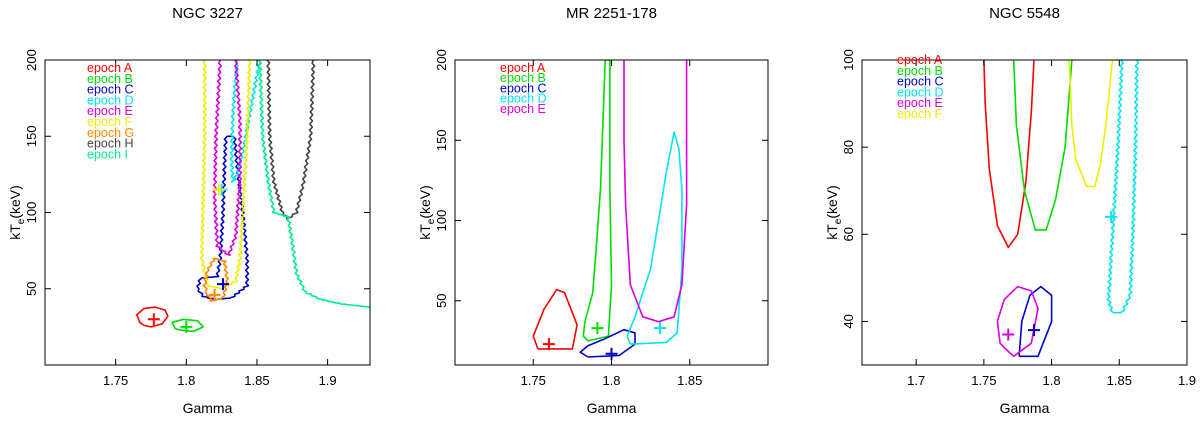 The width and height of the screenshot is (1200, 425). Describe the element at coordinates (1024, 13) in the screenshot. I see `panel-title: NGC 5548` at that location.